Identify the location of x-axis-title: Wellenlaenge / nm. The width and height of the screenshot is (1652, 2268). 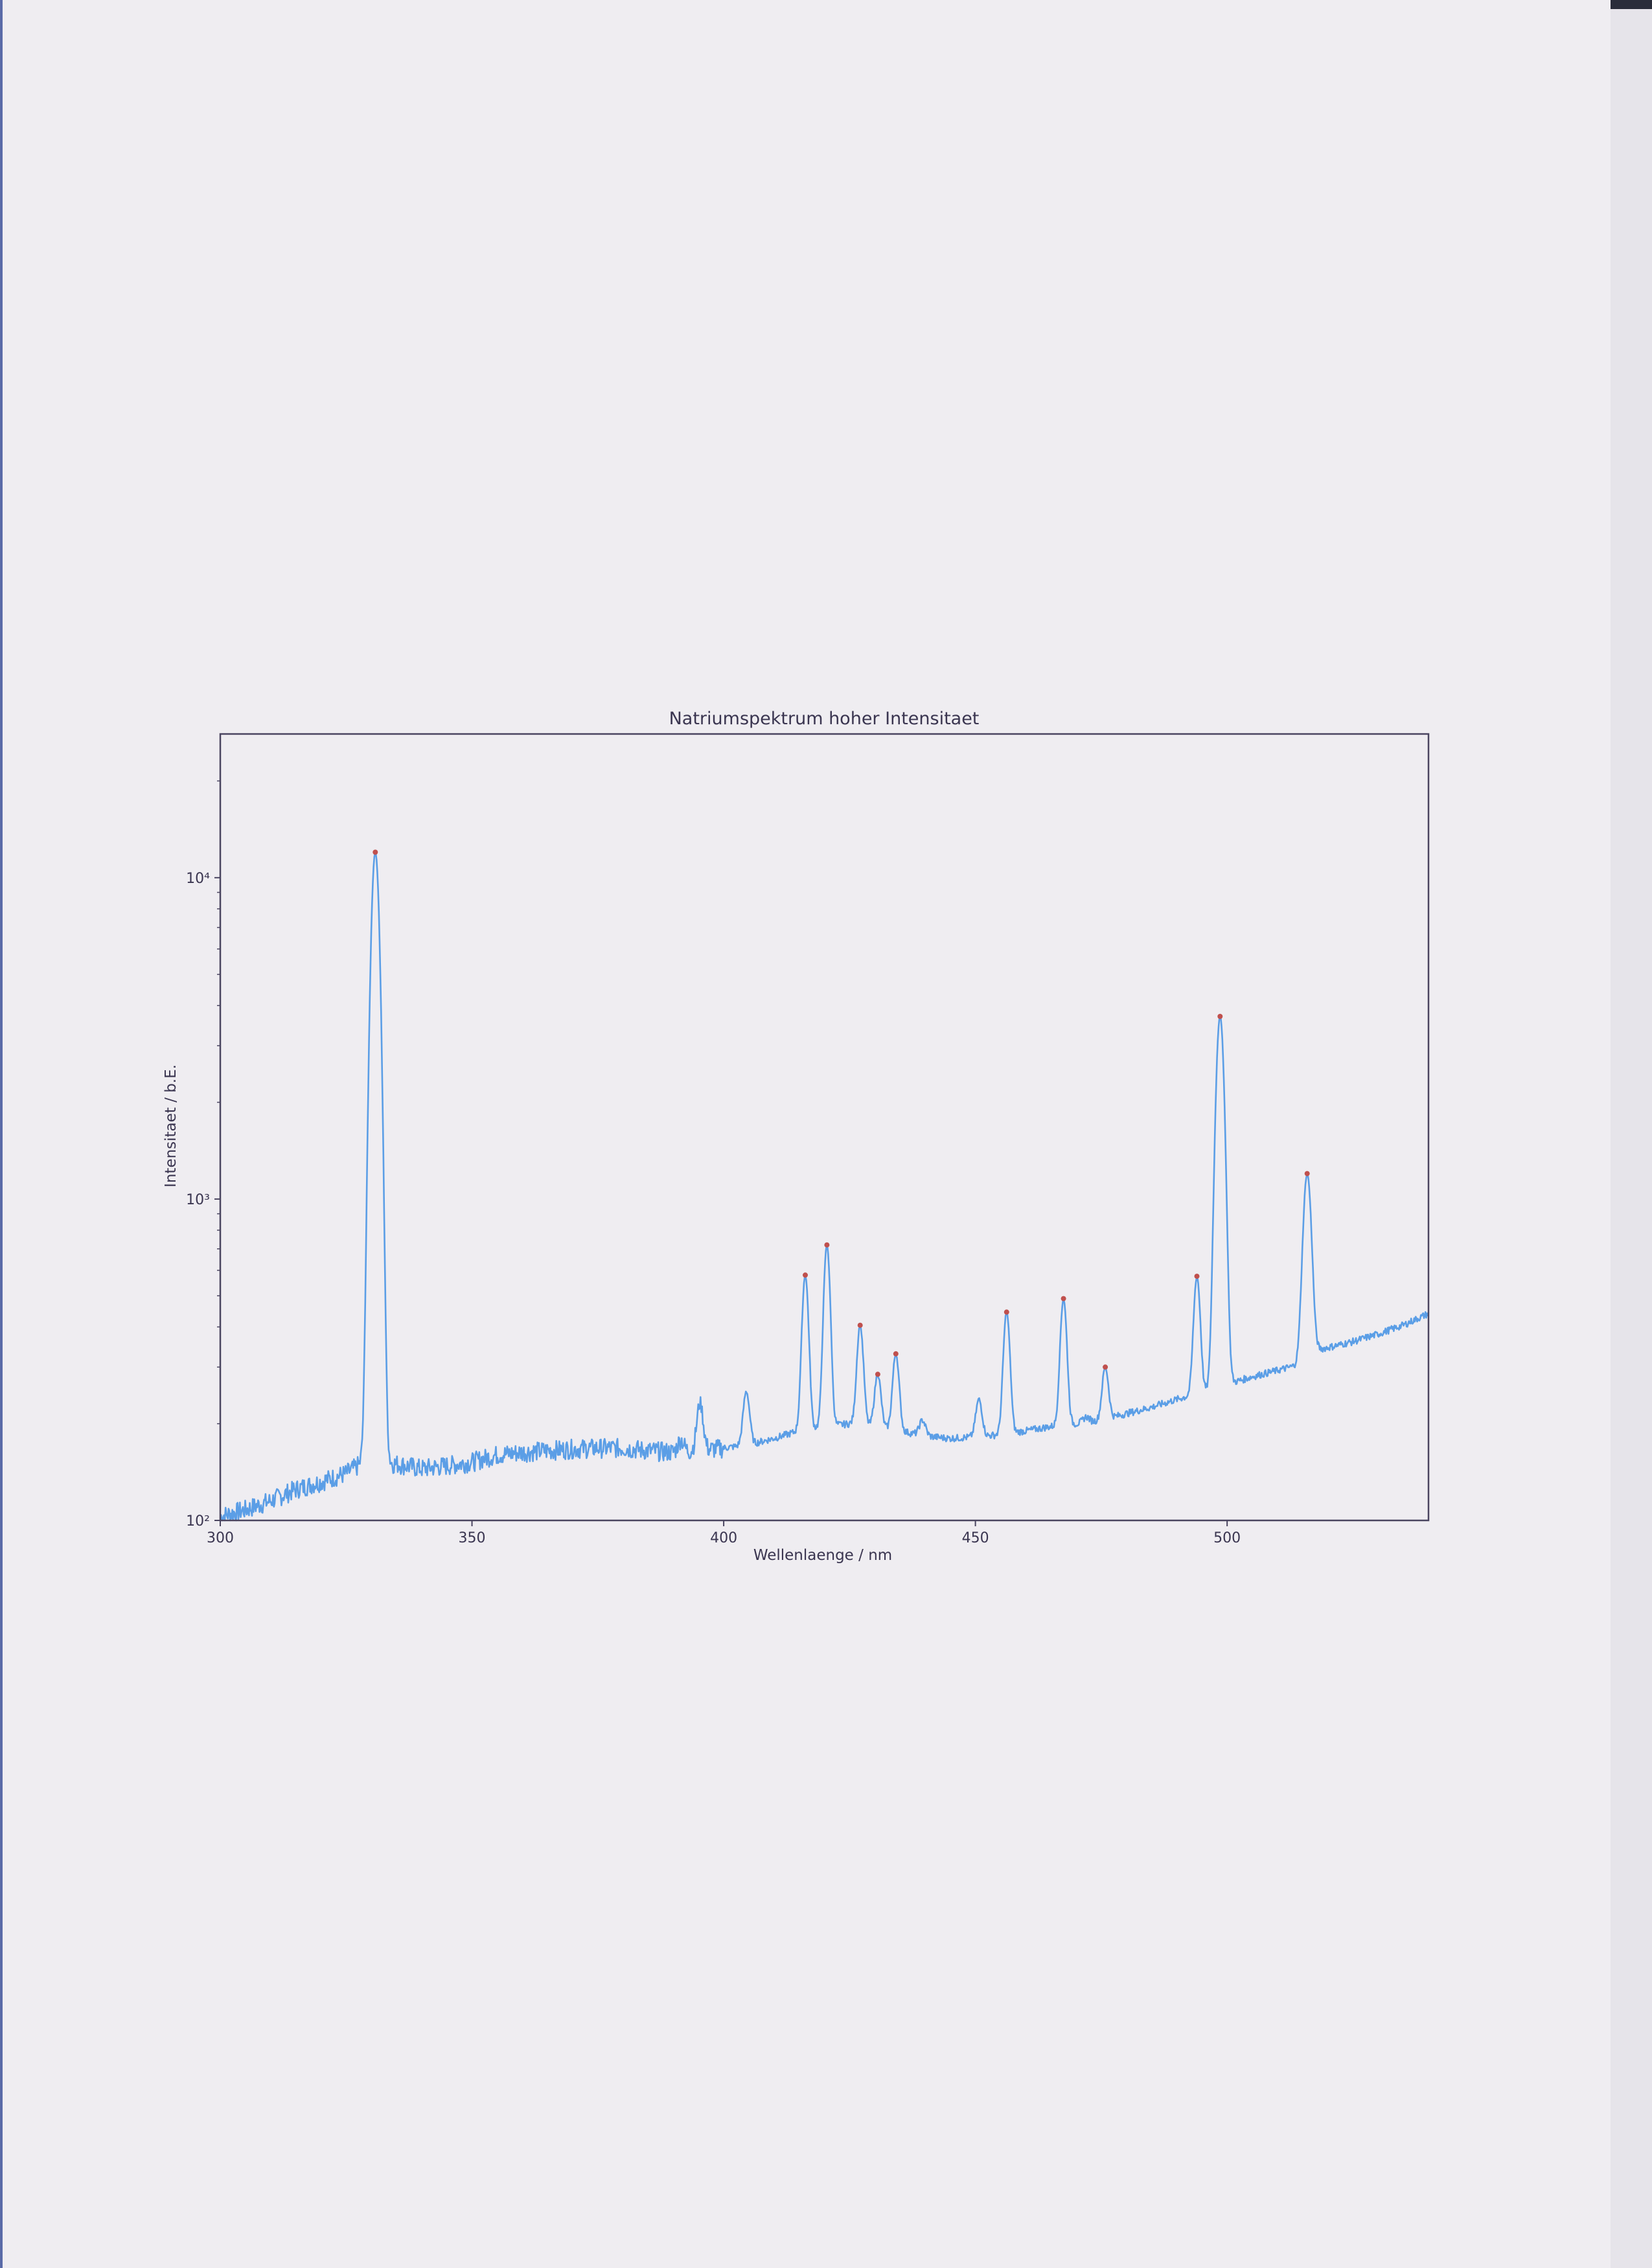
(822, 1555).